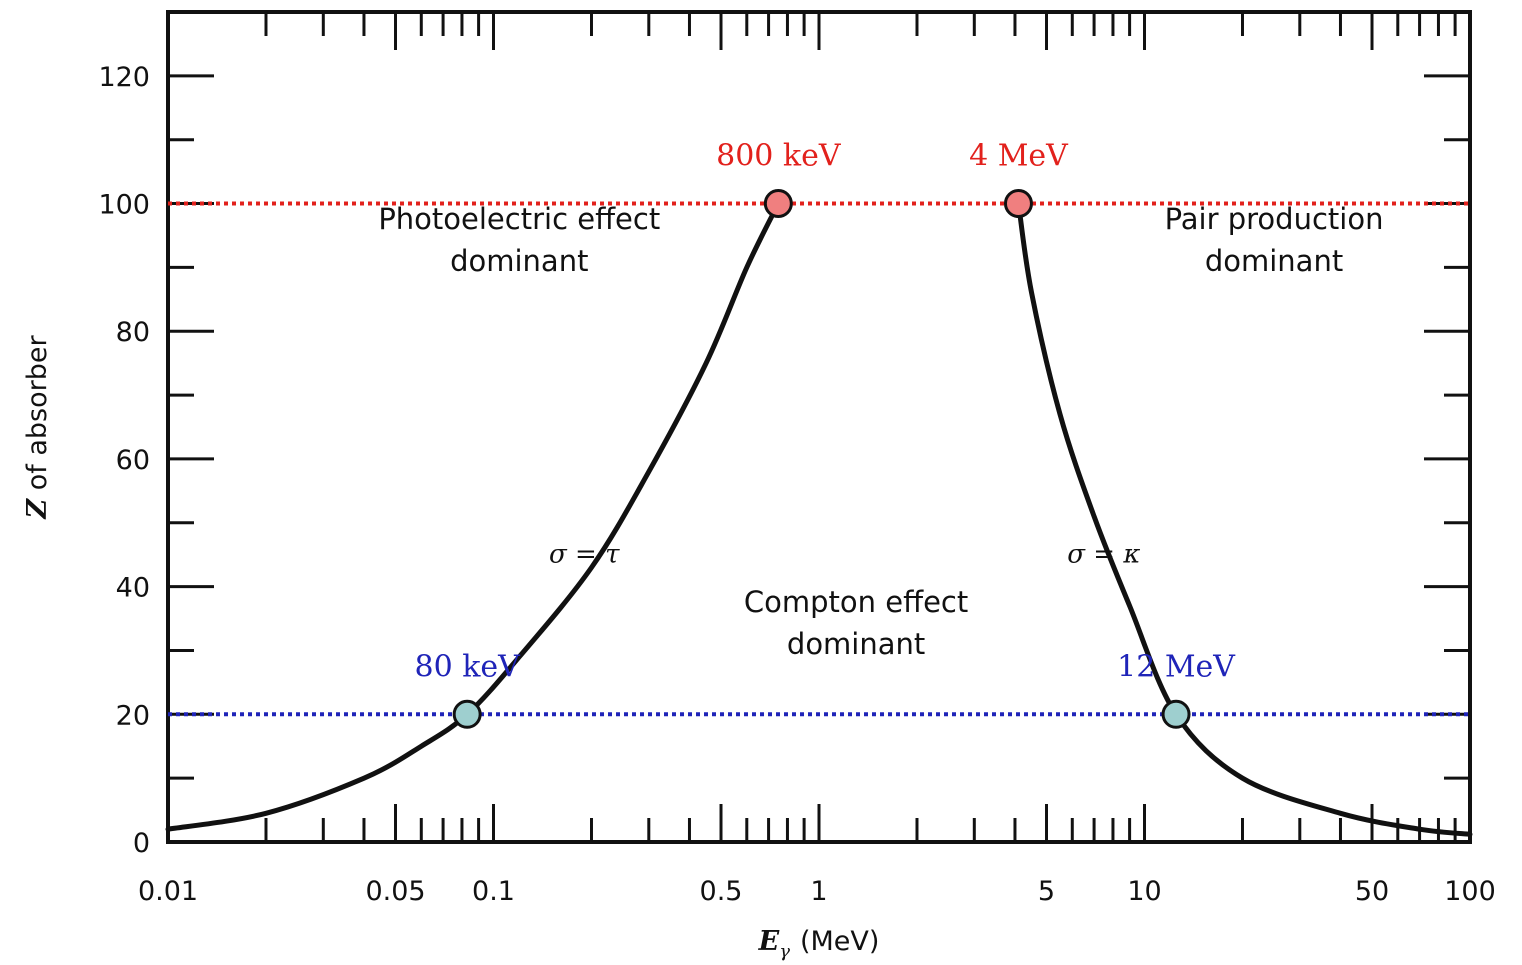  What do you see at coordinates (1372, 891) in the screenshot?
I see `x-tick-label: 50` at bounding box center [1372, 891].